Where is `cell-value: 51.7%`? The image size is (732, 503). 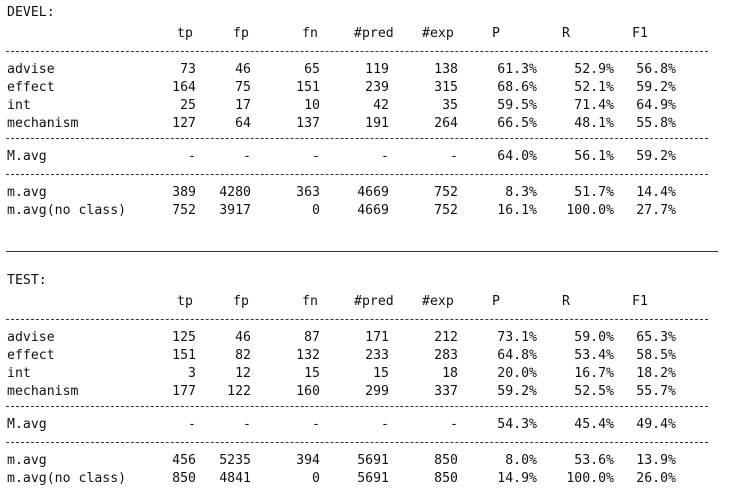
cell-value: 51.7% is located at coordinates (594, 192).